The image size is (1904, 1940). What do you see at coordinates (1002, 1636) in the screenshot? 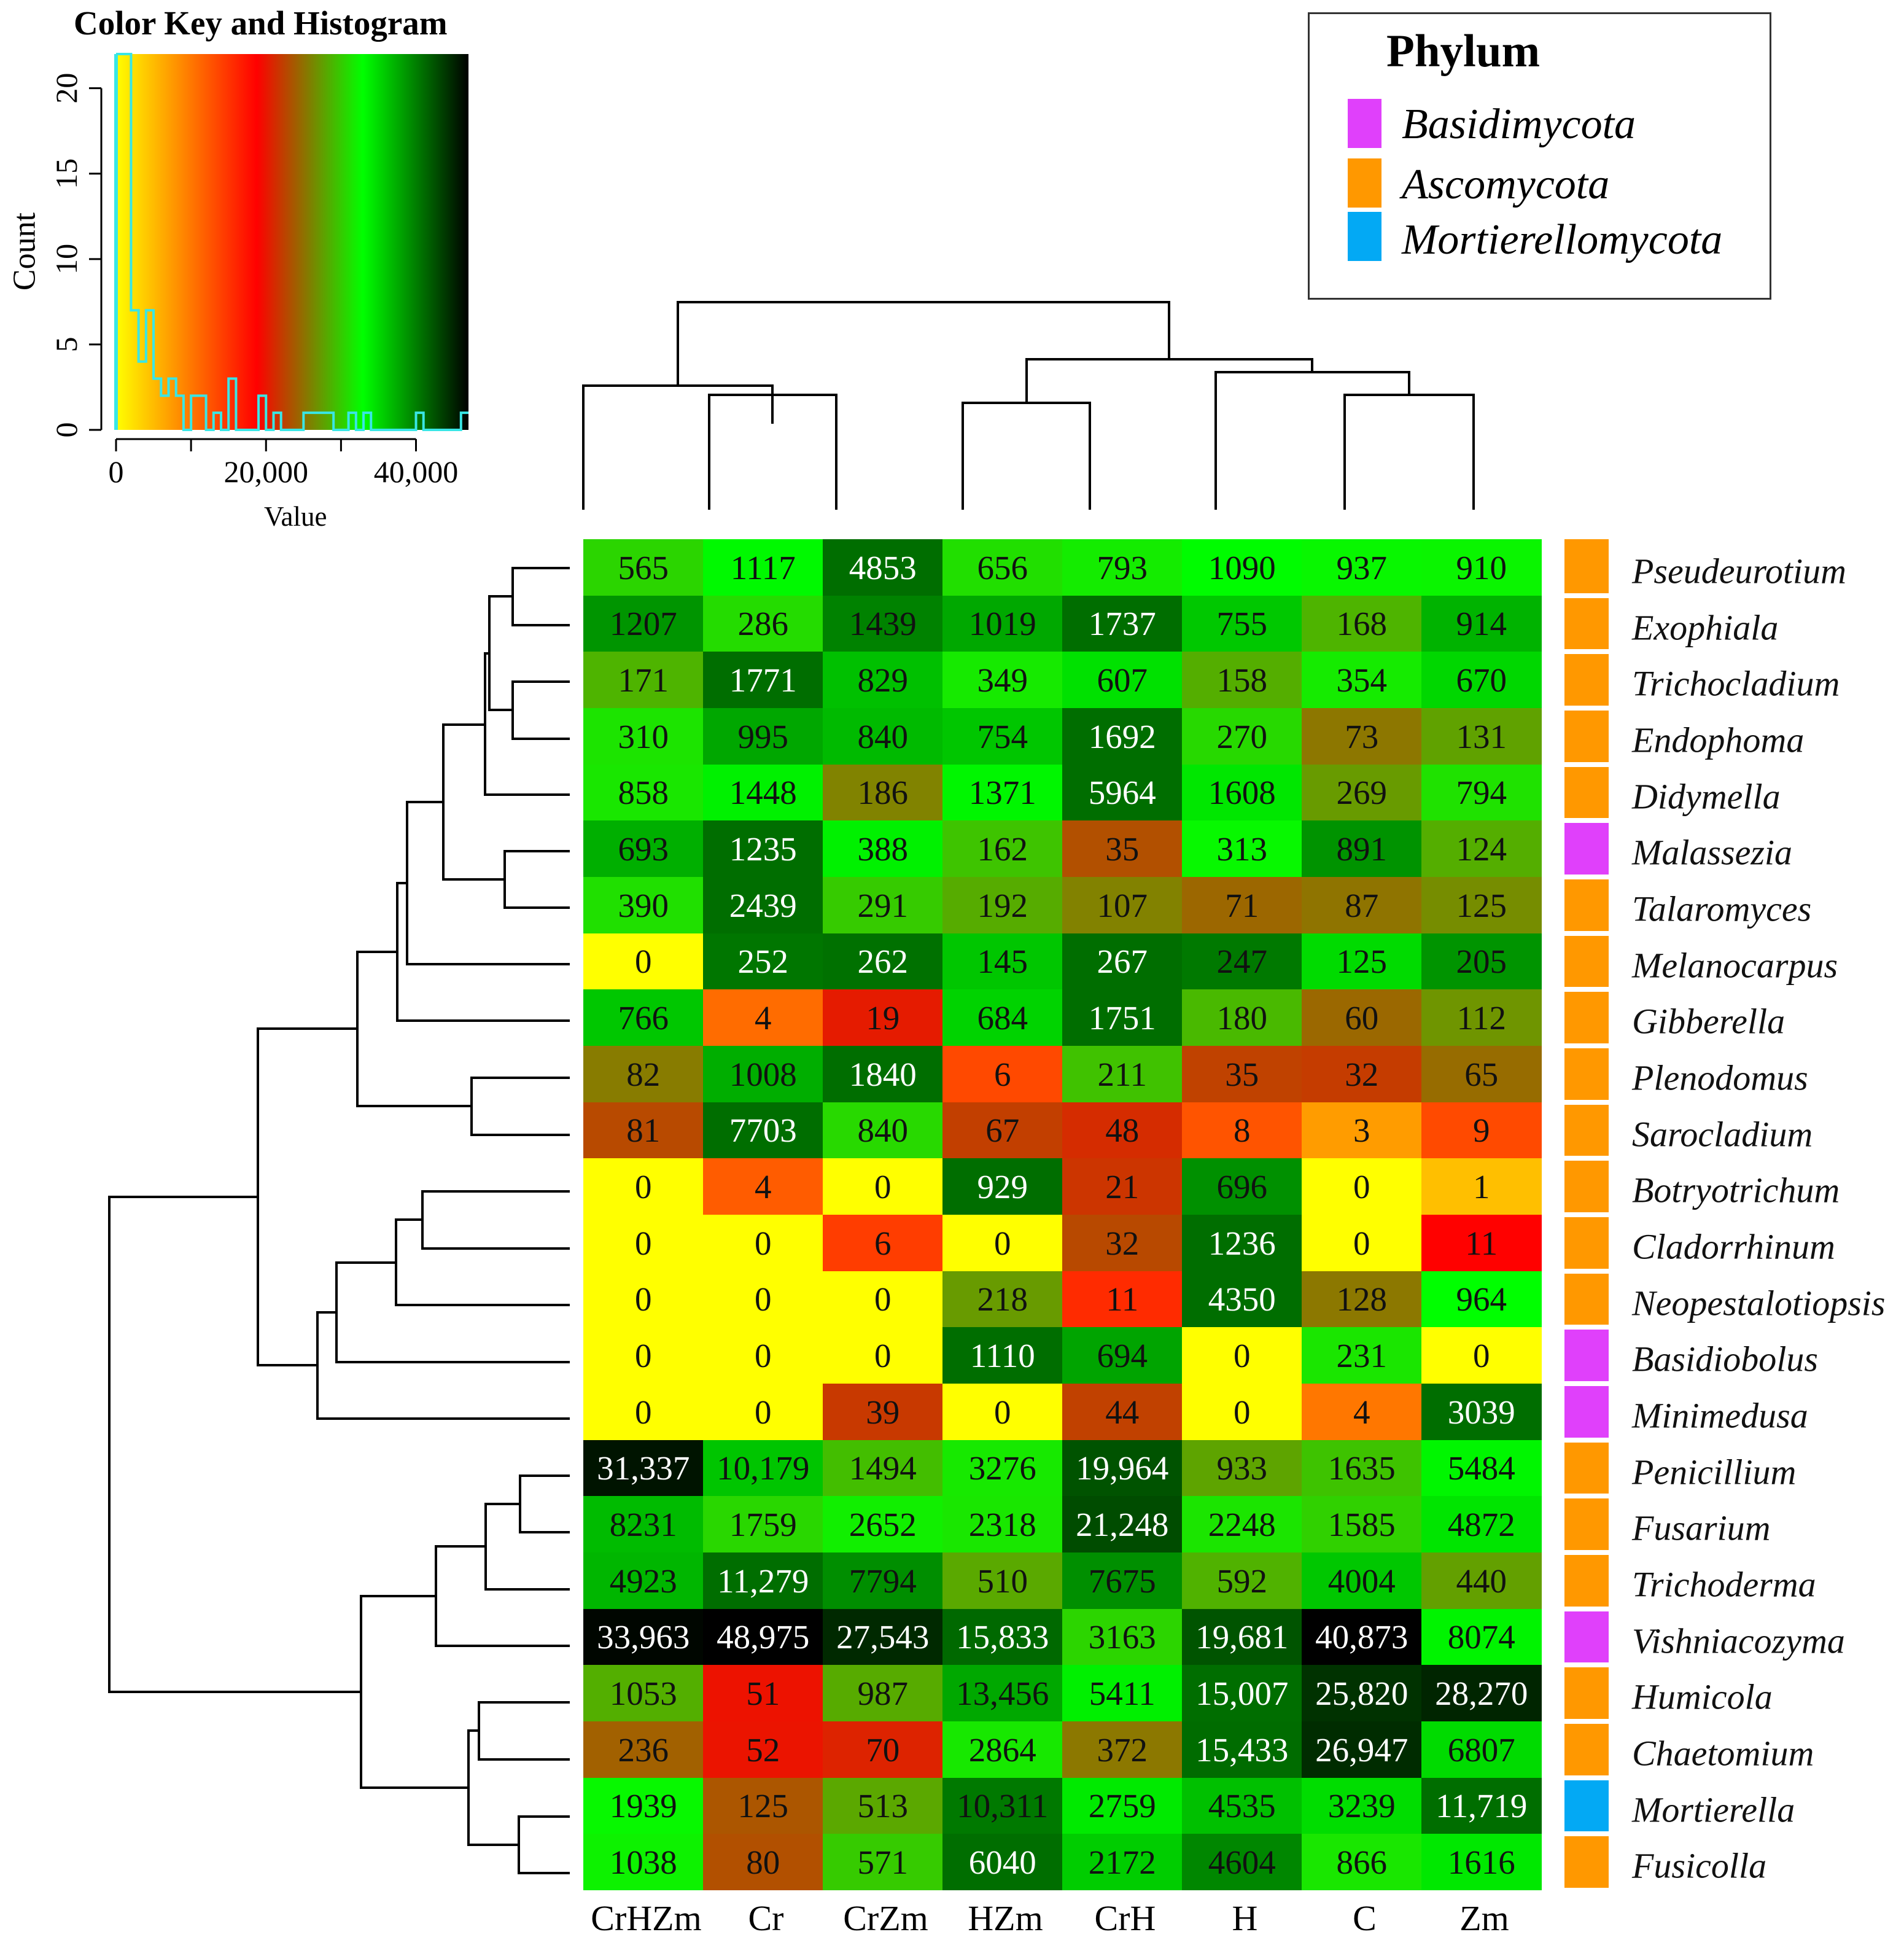
I see `heatmap-cell: 15,833` at bounding box center [1002, 1636].